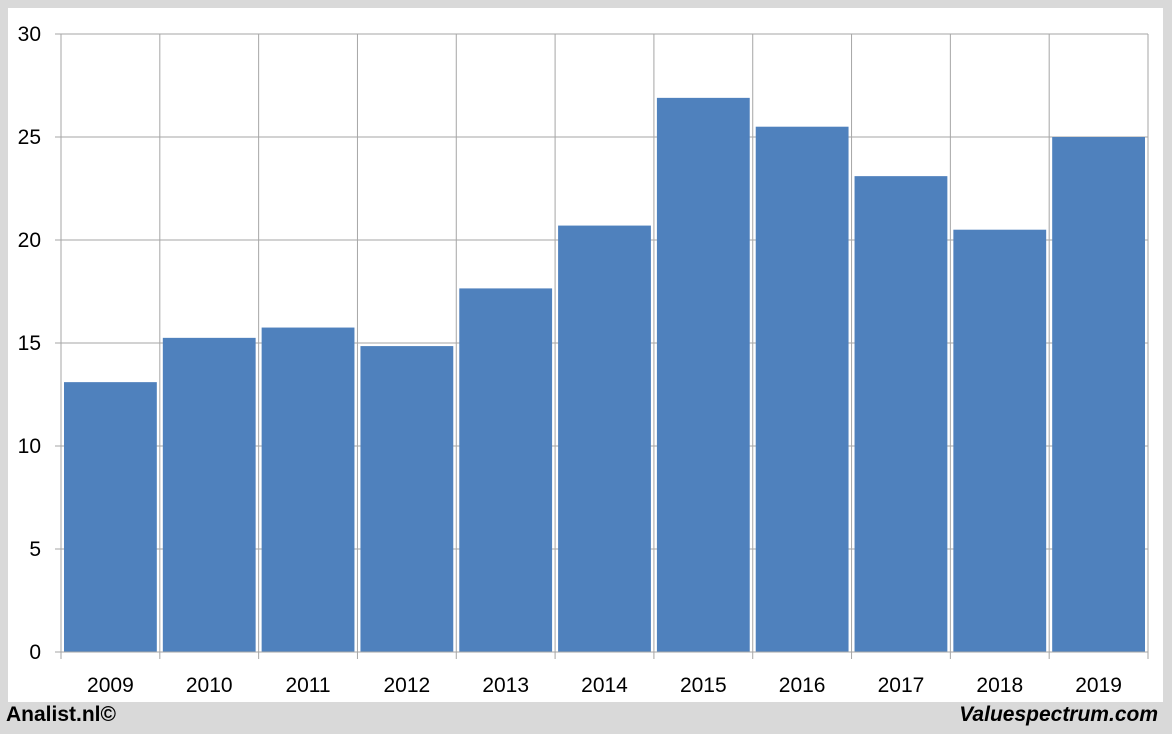 The width and height of the screenshot is (1172, 734). Describe the element at coordinates (308, 489) in the screenshot. I see `bar-2011` at that location.